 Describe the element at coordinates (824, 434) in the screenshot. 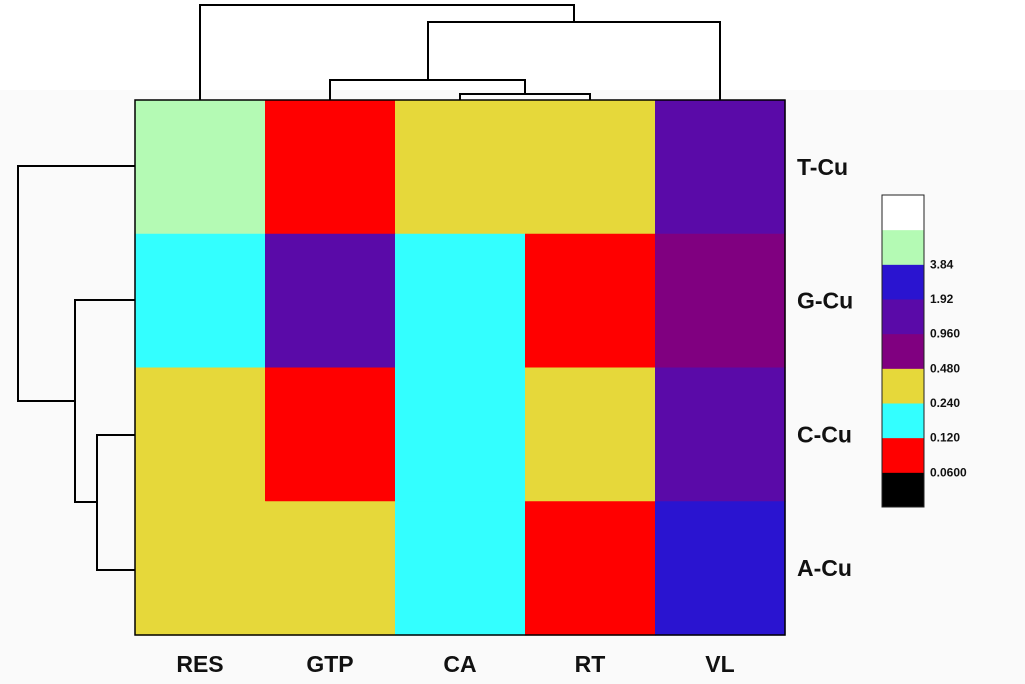

I see `y-tick-label: C-Cu` at that location.